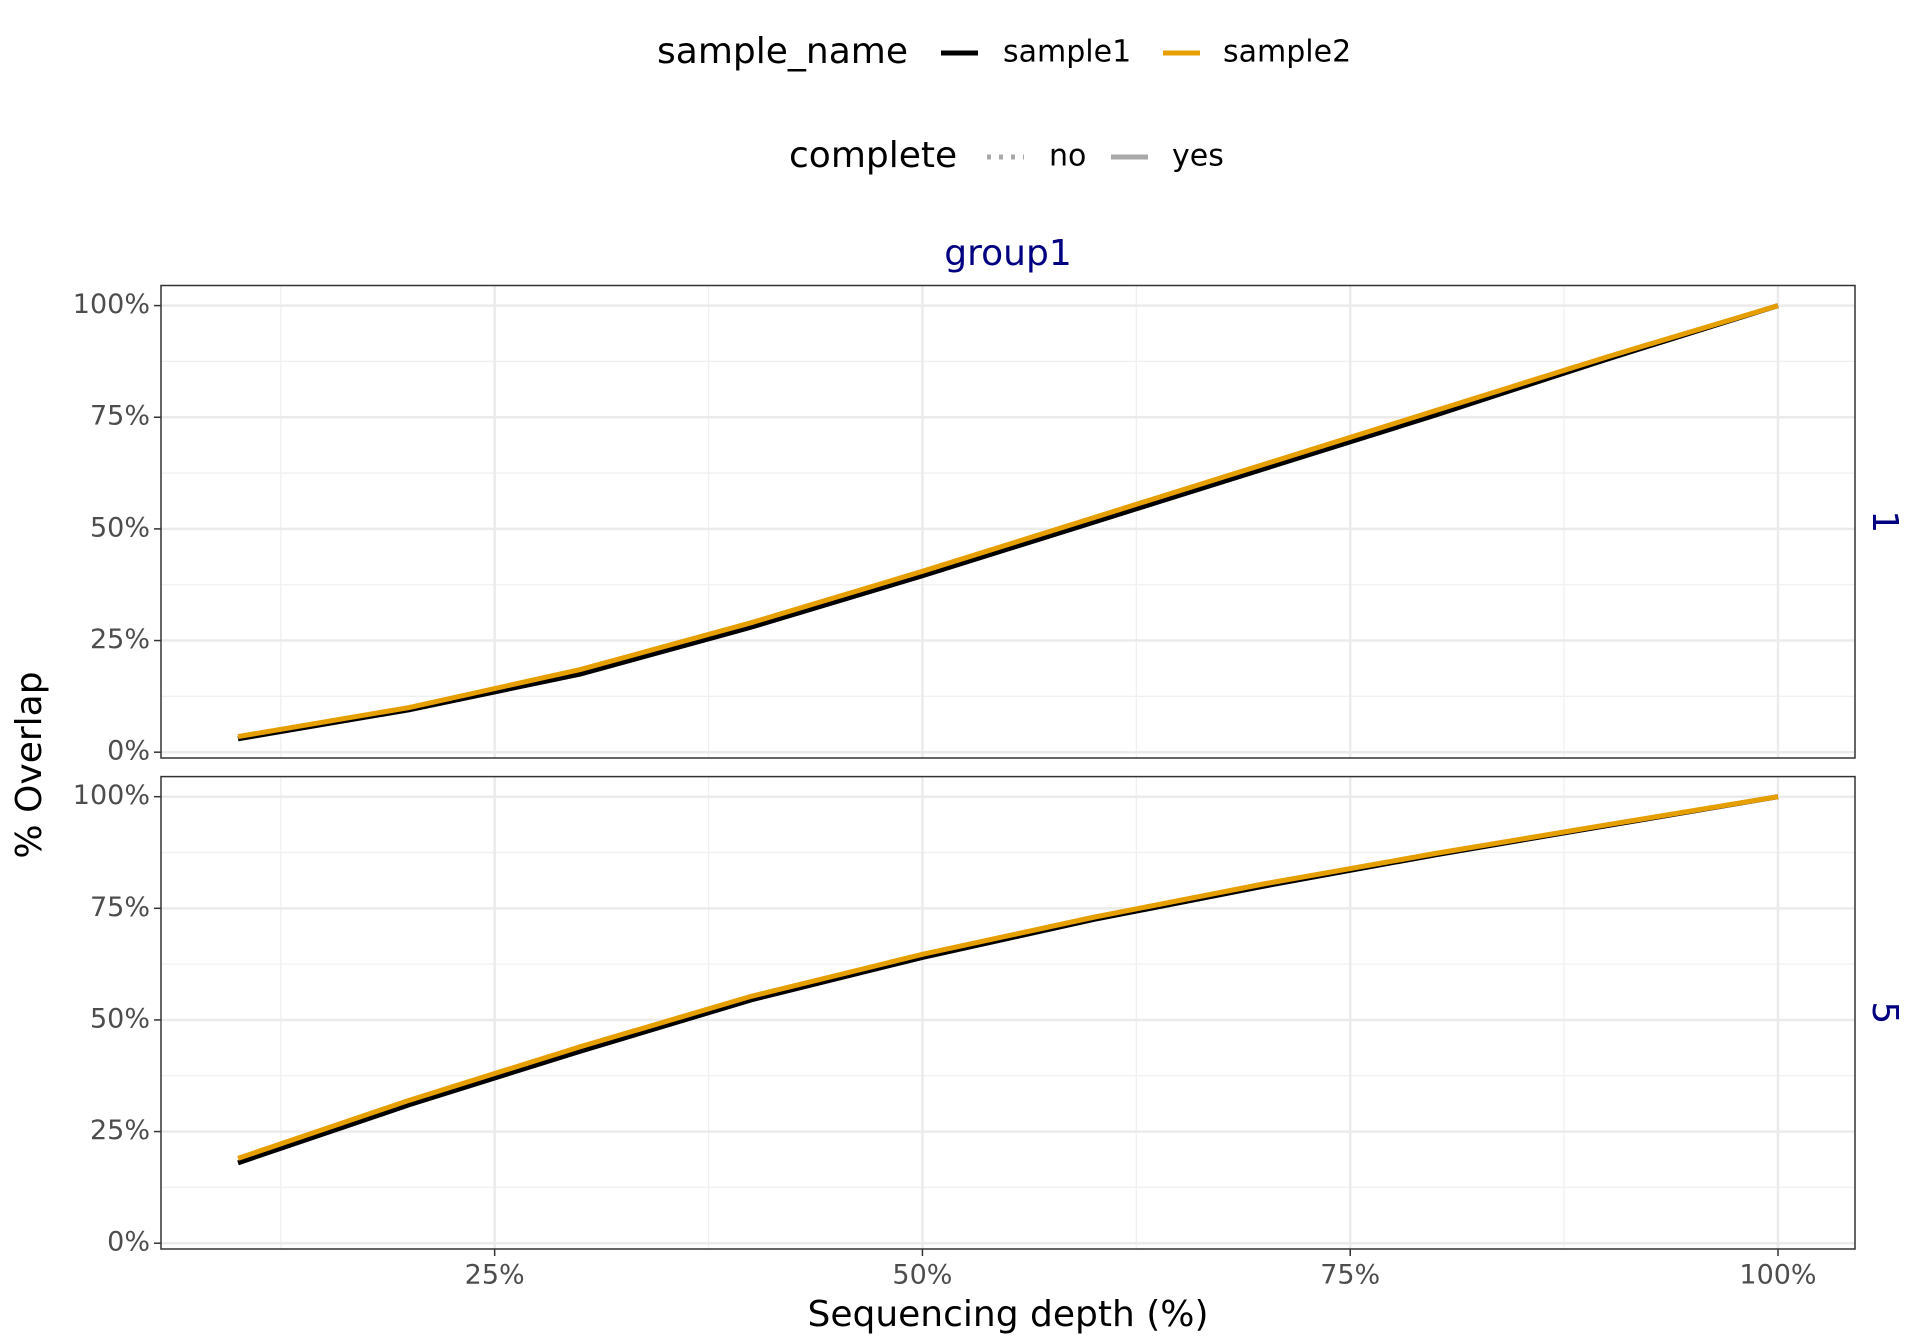  I want to click on x-tick-label: 75%, so click(1350, 1275).